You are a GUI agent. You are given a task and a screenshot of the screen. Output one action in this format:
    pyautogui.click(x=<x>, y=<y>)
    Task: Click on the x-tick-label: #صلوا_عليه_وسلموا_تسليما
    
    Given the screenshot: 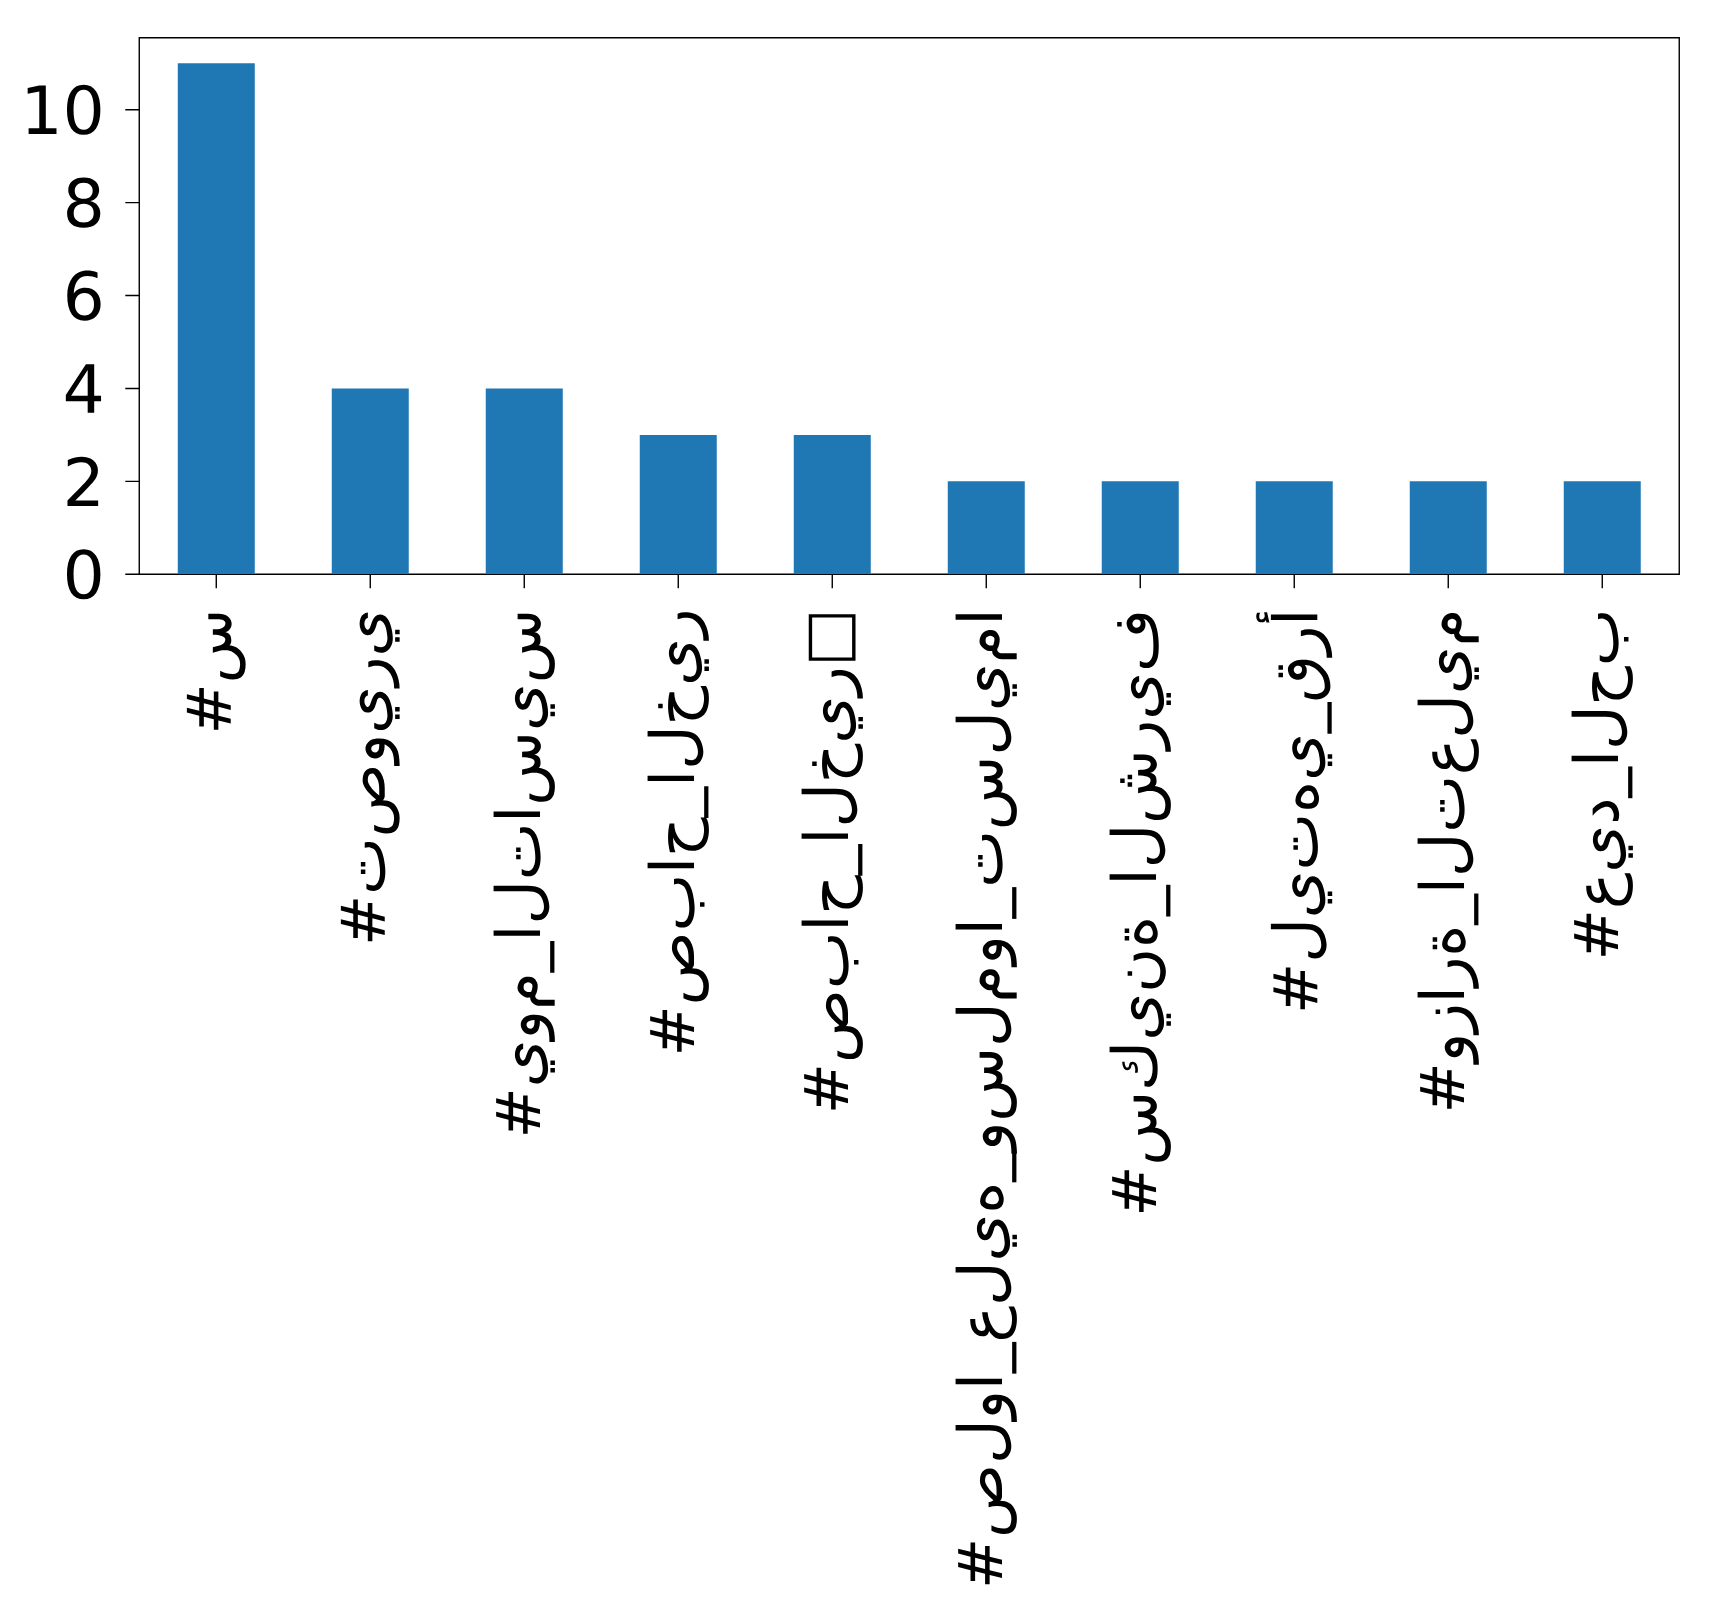 What is the action you would take?
    pyautogui.click(x=986, y=1099)
    